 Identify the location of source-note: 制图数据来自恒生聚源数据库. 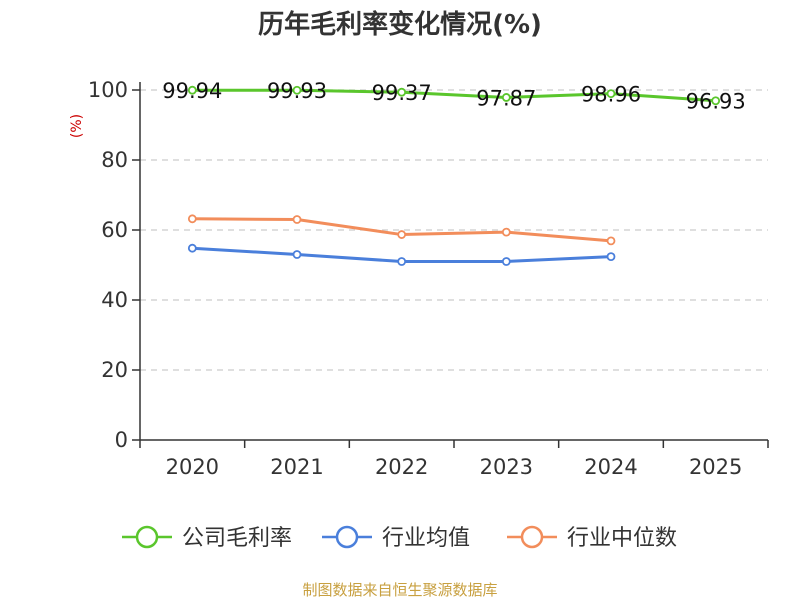
(399, 590).